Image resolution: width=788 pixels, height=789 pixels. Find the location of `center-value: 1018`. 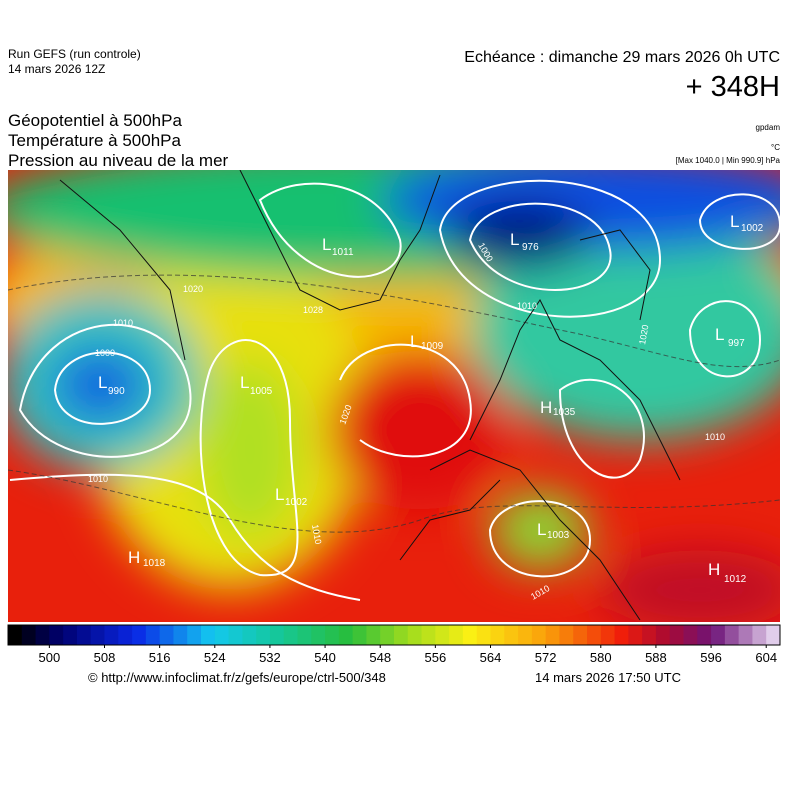

center-value: 1018 is located at coordinates (154, 563).